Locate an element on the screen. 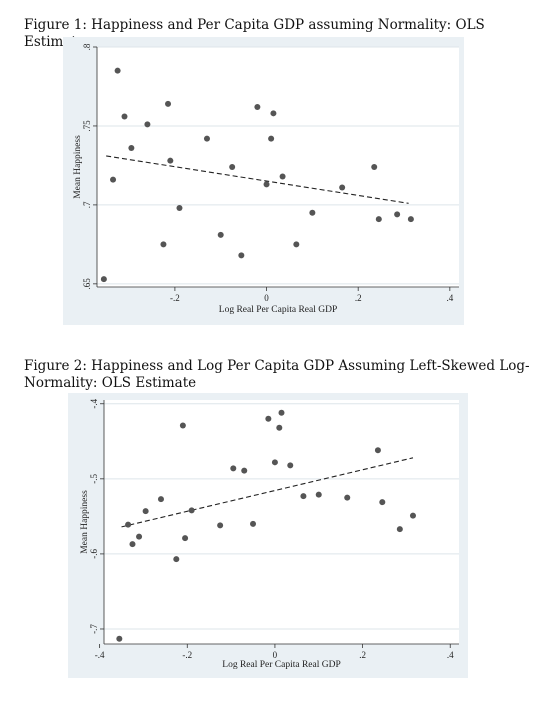  figure-1-y-tick-label: .65 is located at coordinates (87, 284).